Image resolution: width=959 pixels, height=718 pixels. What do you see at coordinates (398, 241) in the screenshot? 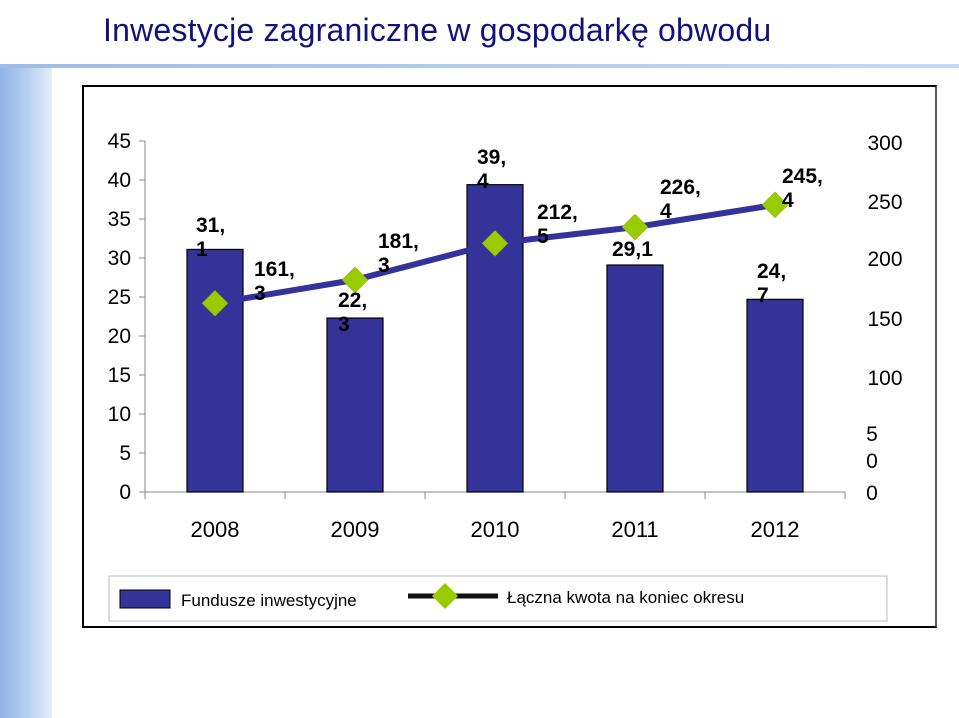
I see `line-data-label: 181,` at bounding box center [398, 241].